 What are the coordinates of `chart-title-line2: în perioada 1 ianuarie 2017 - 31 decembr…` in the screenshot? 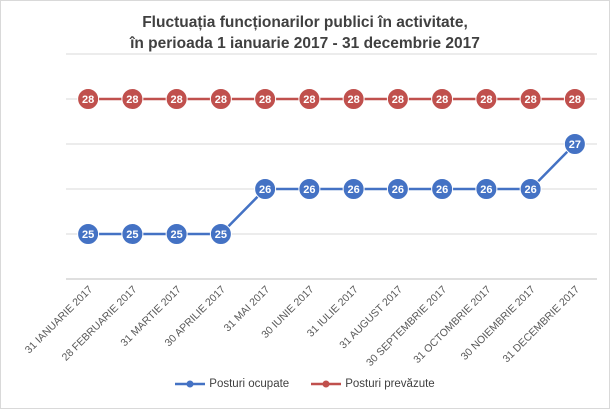 It's located at (305, 43).